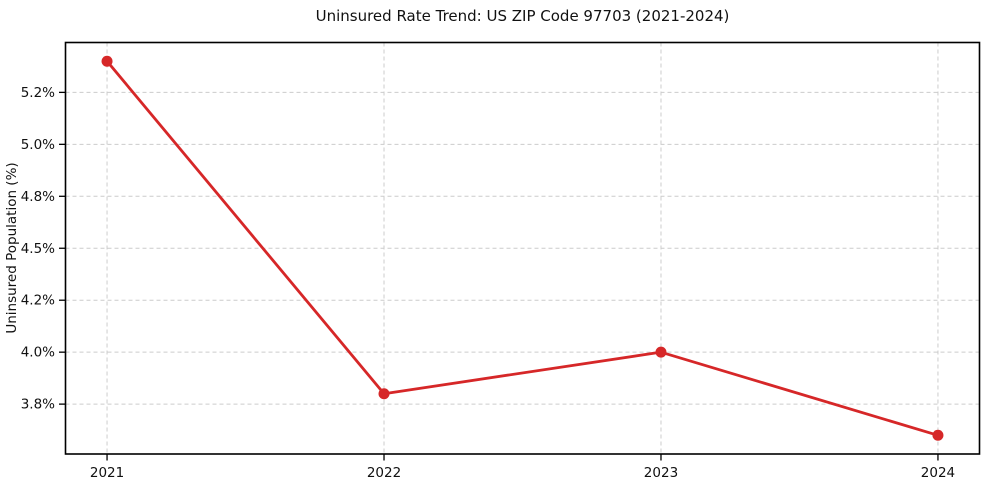 Image resolution: width=989 pixels, height=490 pixels. I want to click on y-tick-label: 4.8%, so click(38, 197).